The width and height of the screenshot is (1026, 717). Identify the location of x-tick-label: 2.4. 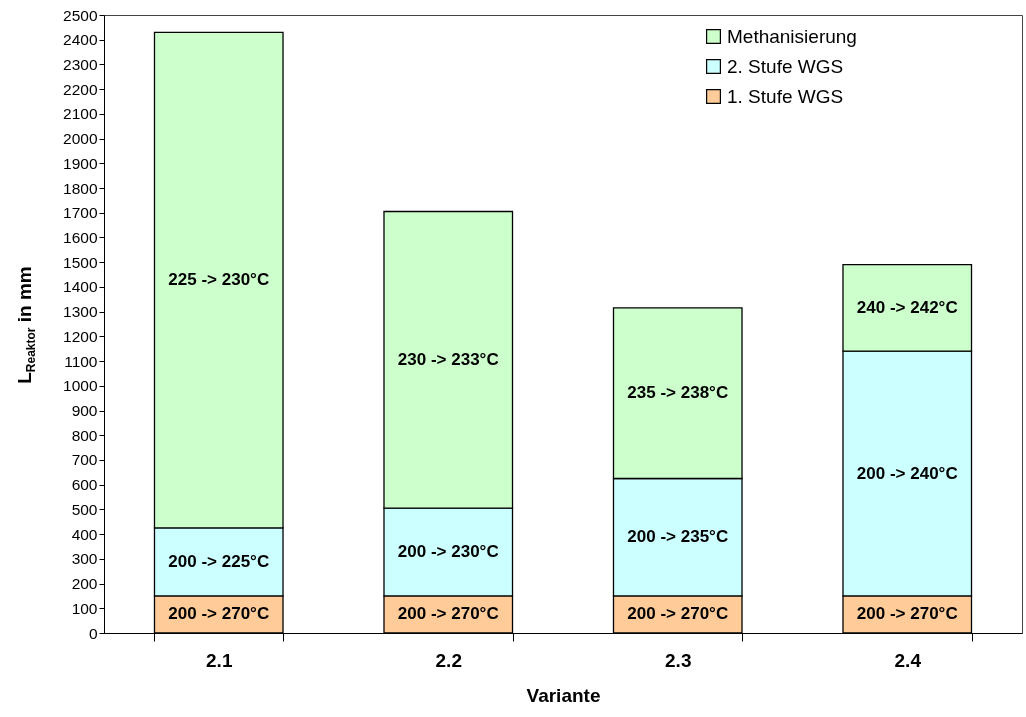
(908, 660).